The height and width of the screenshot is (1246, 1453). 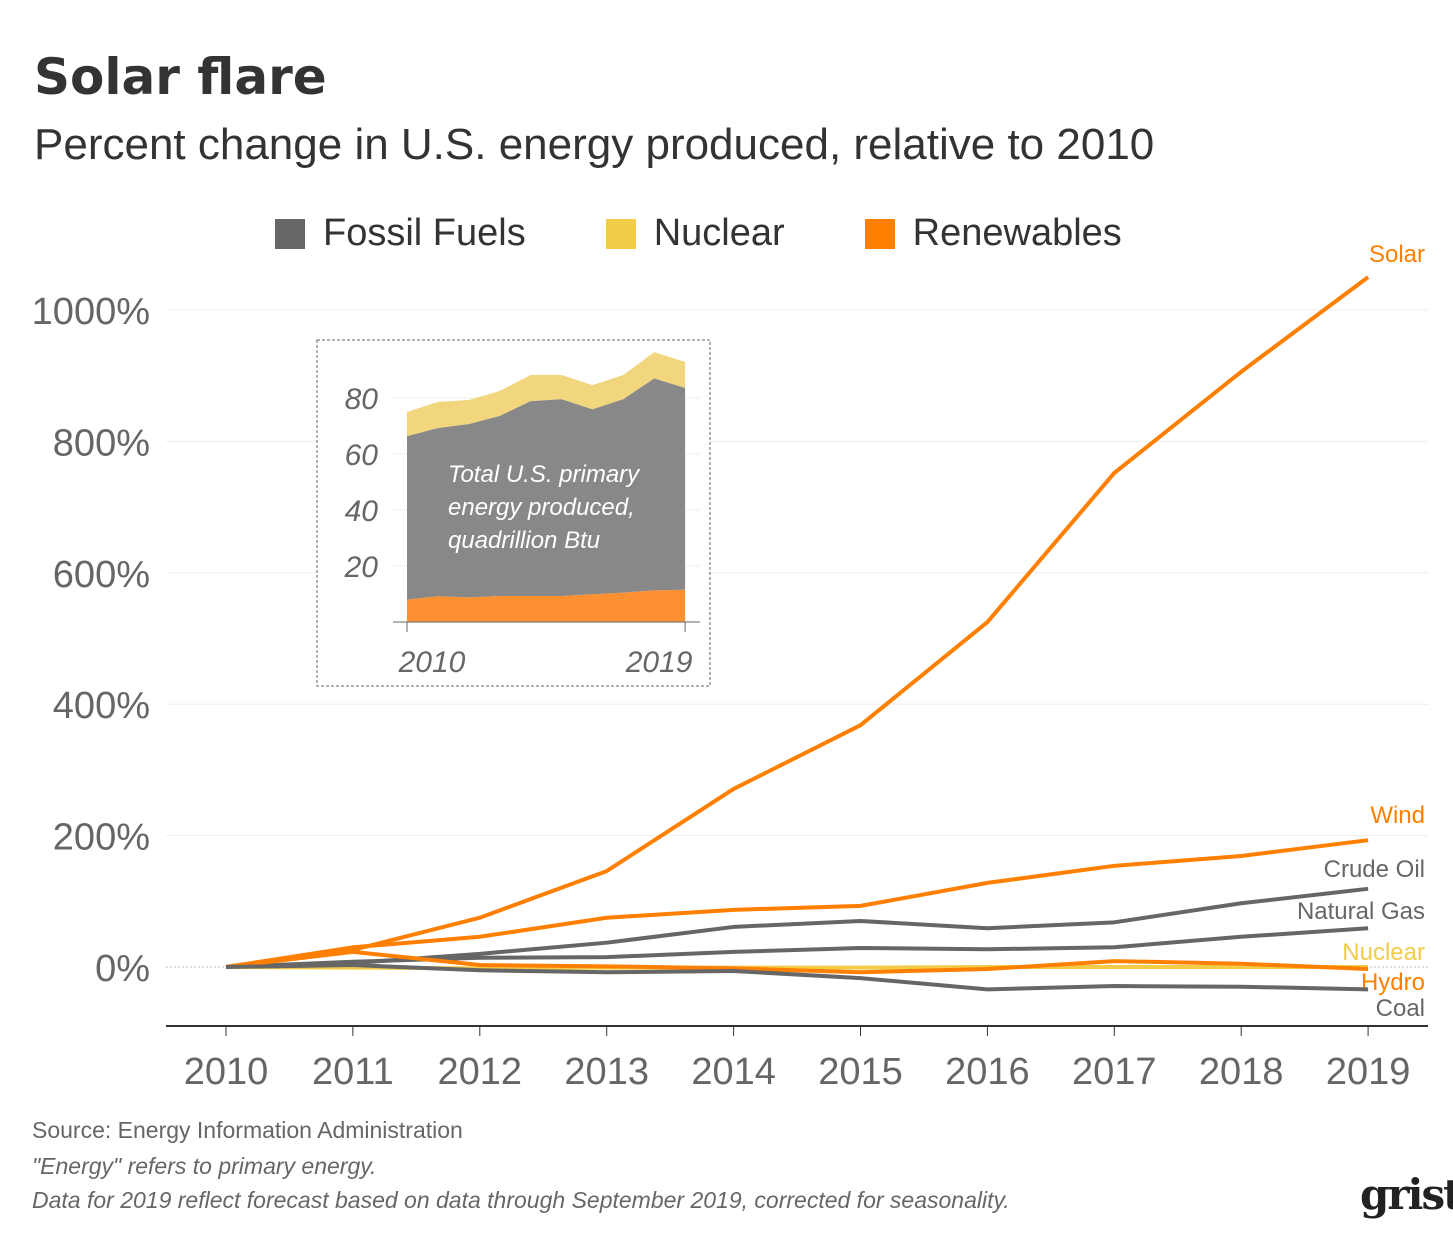 I want to click on inset-y-tick-label: 40, so click(x=362, y=511).